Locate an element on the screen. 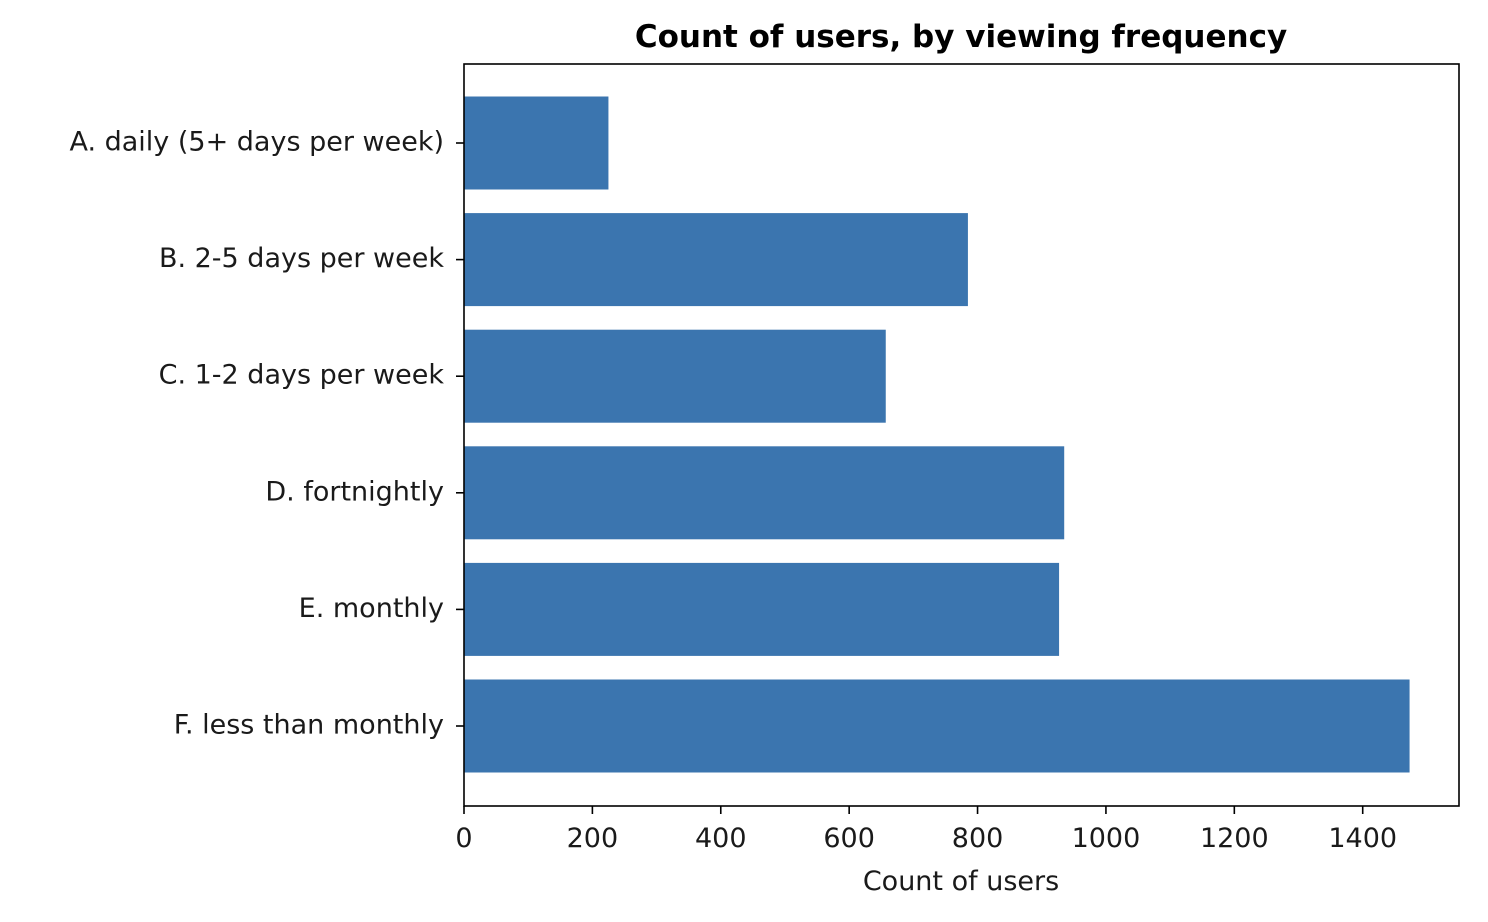 The width and height of the screenshot is (1488, 922). y-tick-label: E. monthly is located at coordinates (371, 608).